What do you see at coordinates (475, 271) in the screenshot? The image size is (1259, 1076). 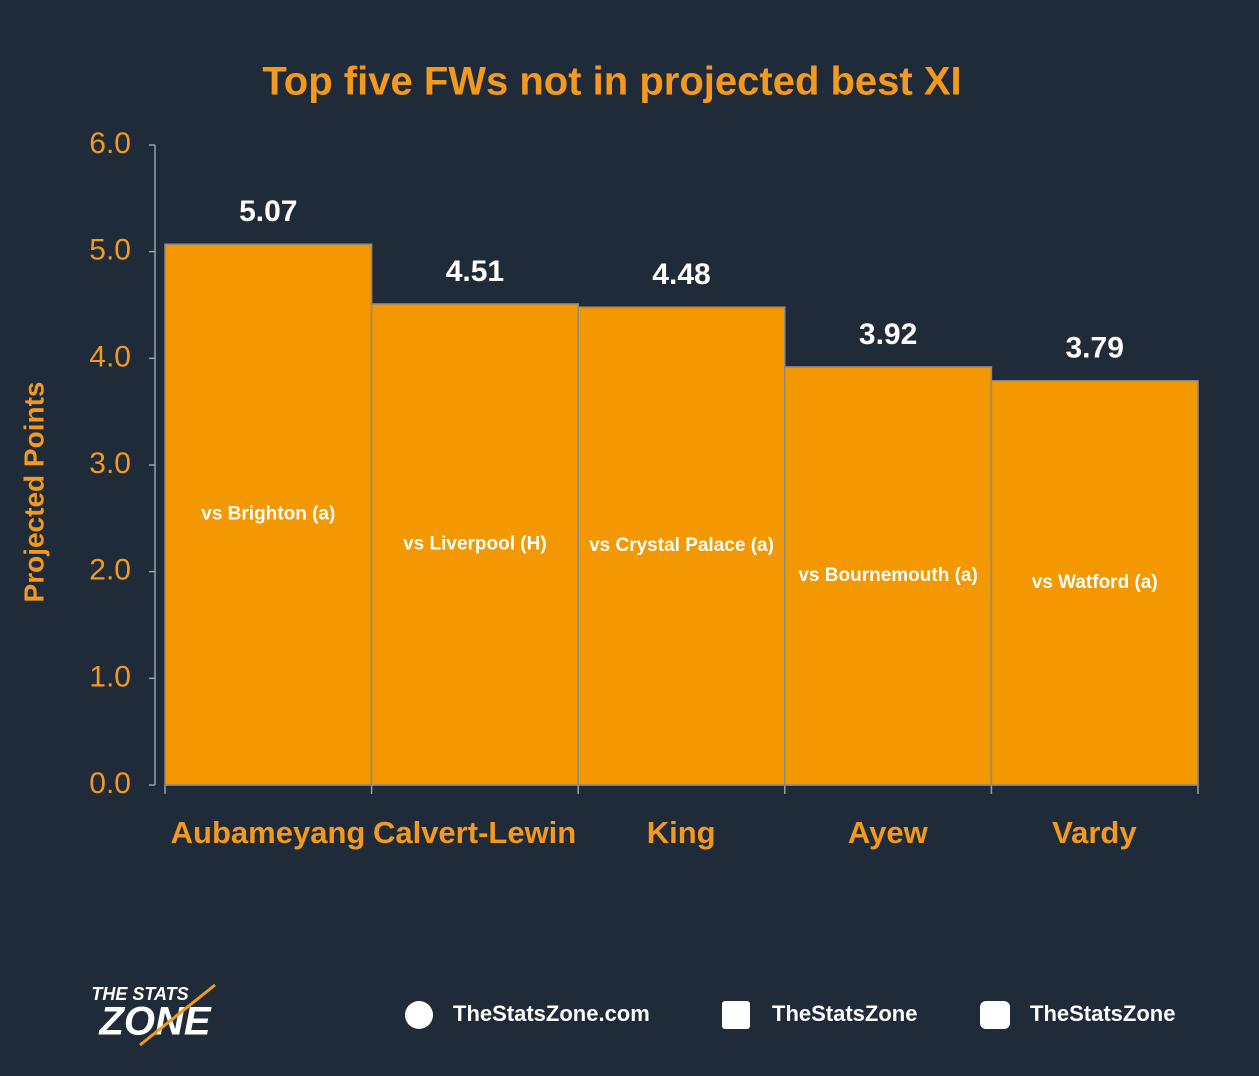 I see `value-label: 4.51` at bounding box center [475, 271].